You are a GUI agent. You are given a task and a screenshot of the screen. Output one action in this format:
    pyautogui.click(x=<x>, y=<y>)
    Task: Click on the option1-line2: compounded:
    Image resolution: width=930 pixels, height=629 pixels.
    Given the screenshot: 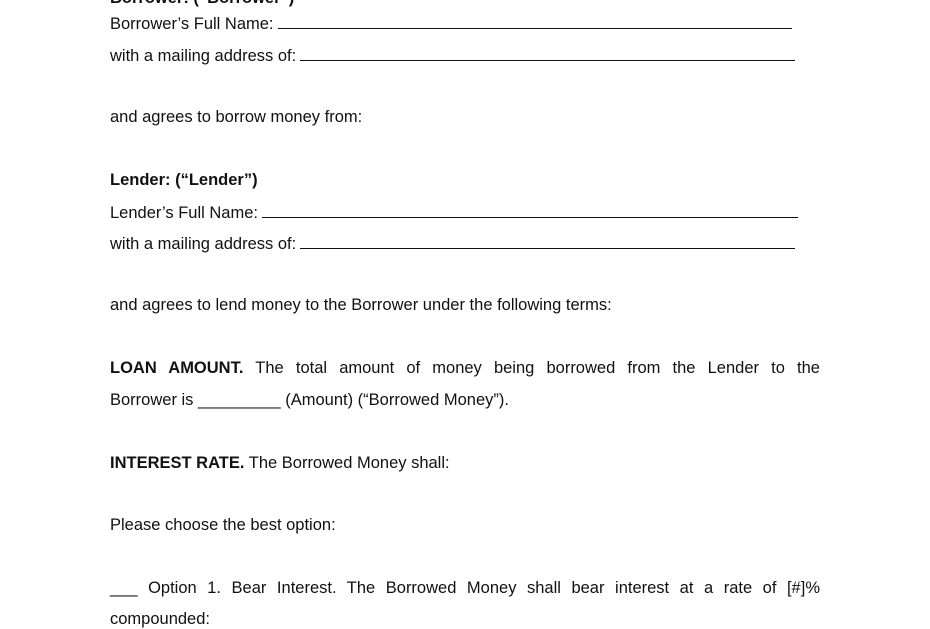 What is the action you would take?
    pyautogui.click(x=160, y=619)
    